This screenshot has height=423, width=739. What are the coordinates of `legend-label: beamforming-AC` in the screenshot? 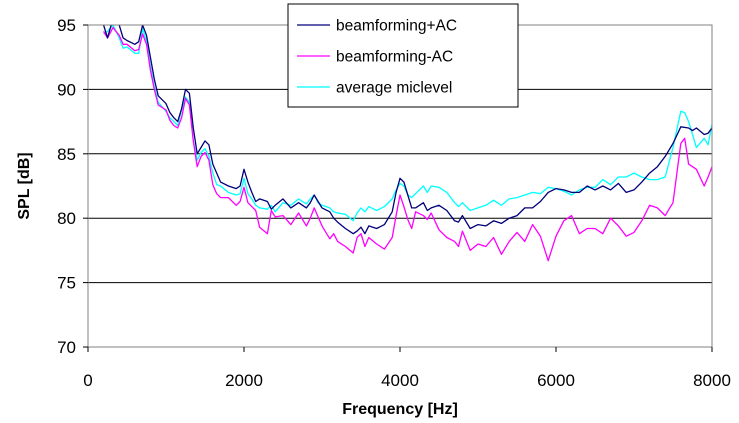 It's located at (394, 57).